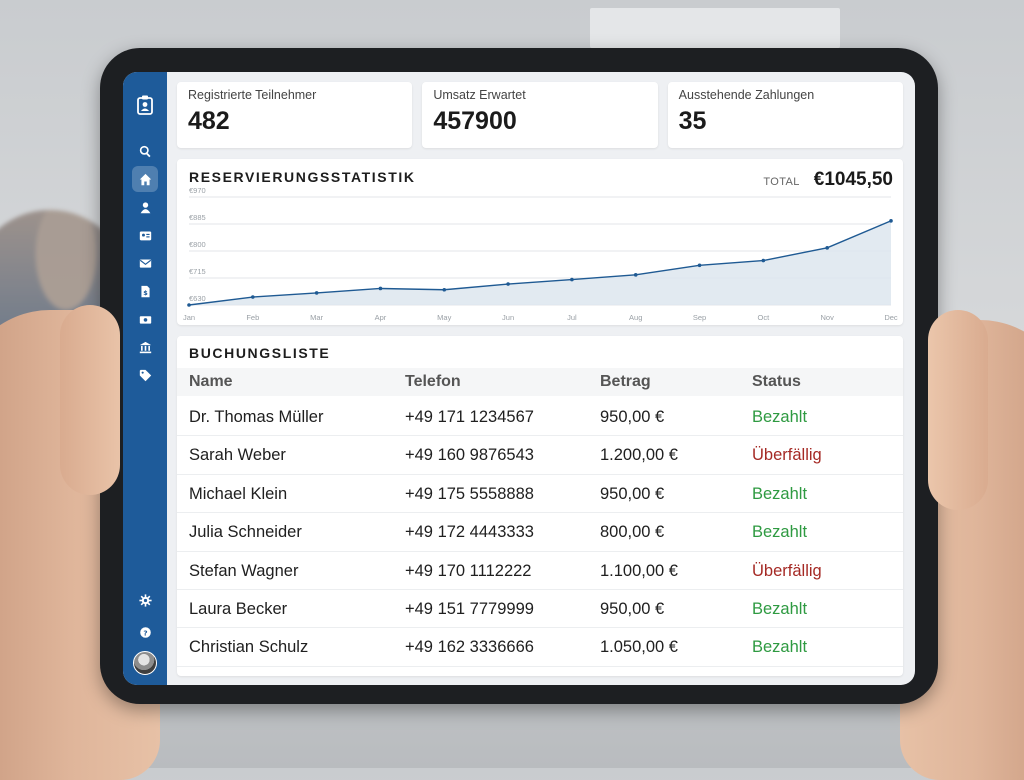  Describe the element at coordinates (572, 317) in the screenshot. I see `x-tick-label: Jul` at that location.